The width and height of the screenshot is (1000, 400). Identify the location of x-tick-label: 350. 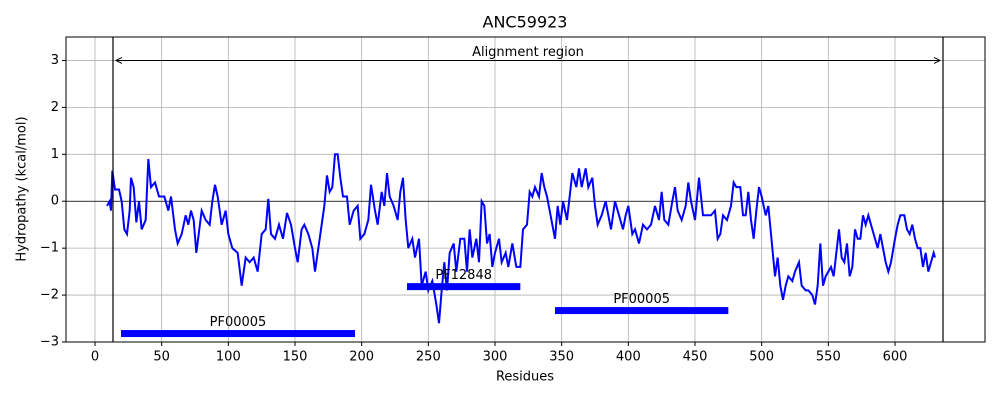
(561, 357).